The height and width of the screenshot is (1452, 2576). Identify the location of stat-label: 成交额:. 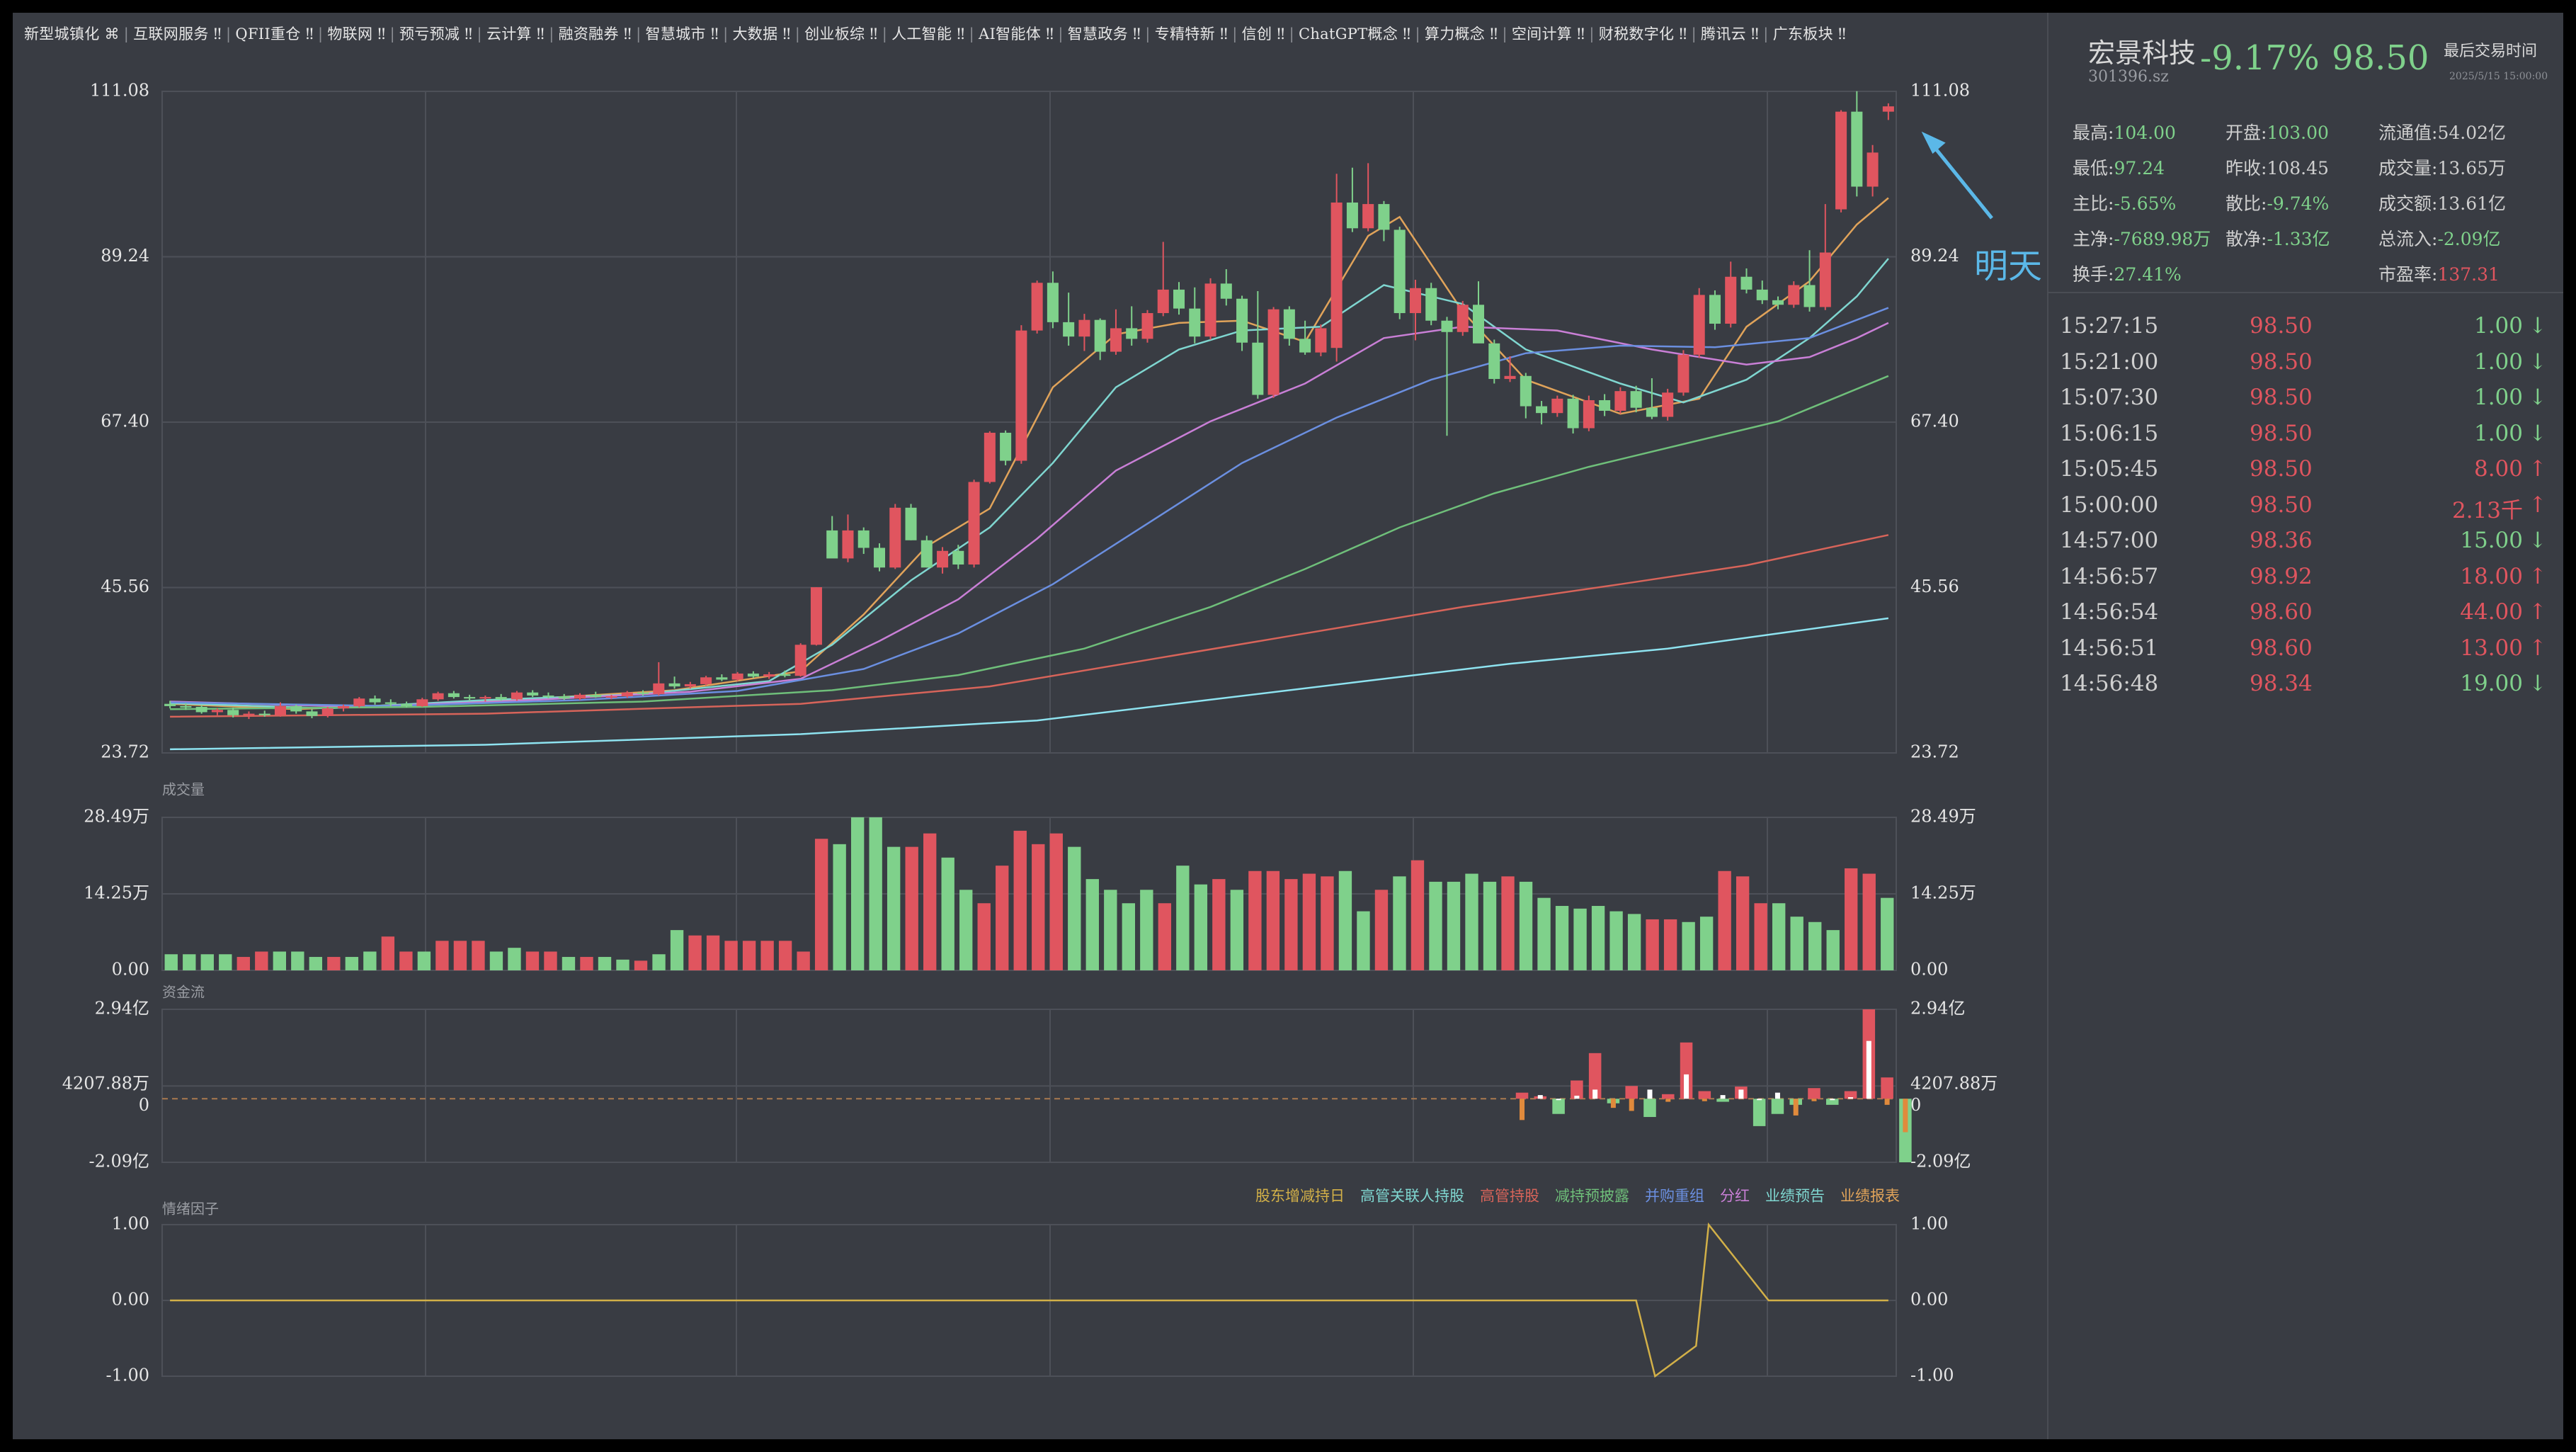
(2408, 203).